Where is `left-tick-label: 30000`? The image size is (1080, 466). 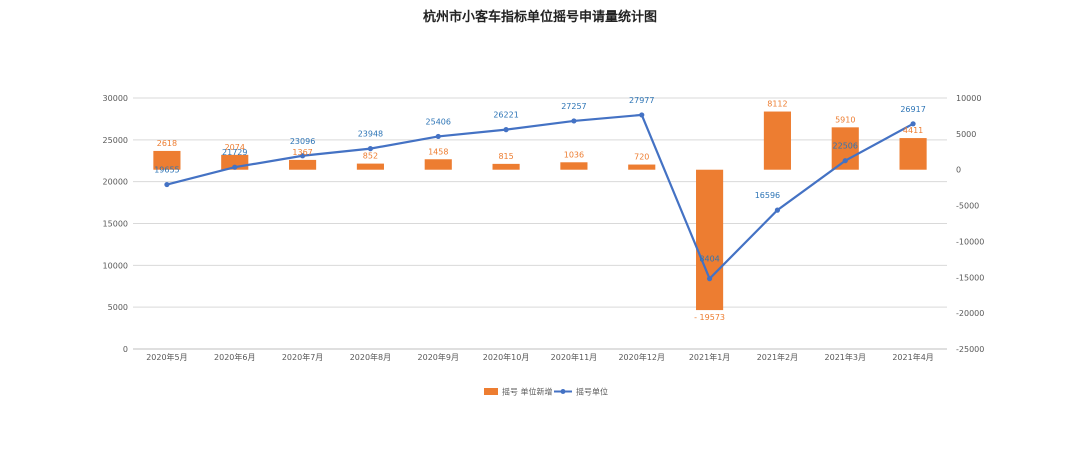
left-tick-label: 30000 is located at coordinates (115, 98).